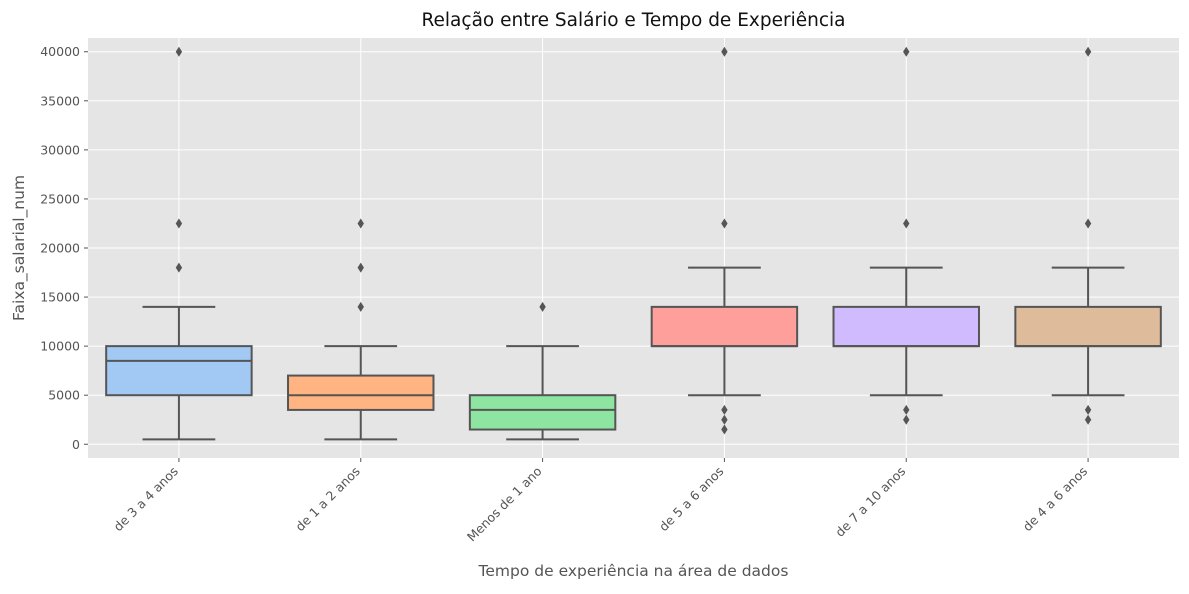  Describe the element at coordinates (327, 499) in the screenshot. I see `x-tick-label: de 1 a 2 anos` at that location.